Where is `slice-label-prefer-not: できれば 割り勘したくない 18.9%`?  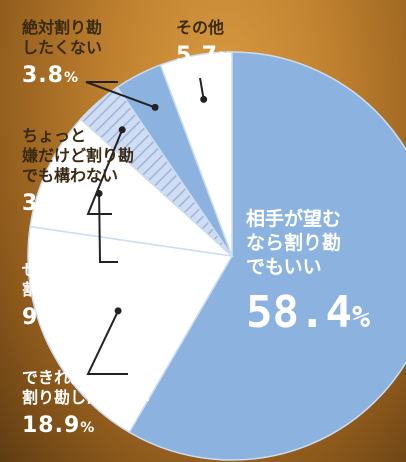
slice-label-prefer-not: できれば 割り勘したくない 18.9% is located at coordinates (86, 404).